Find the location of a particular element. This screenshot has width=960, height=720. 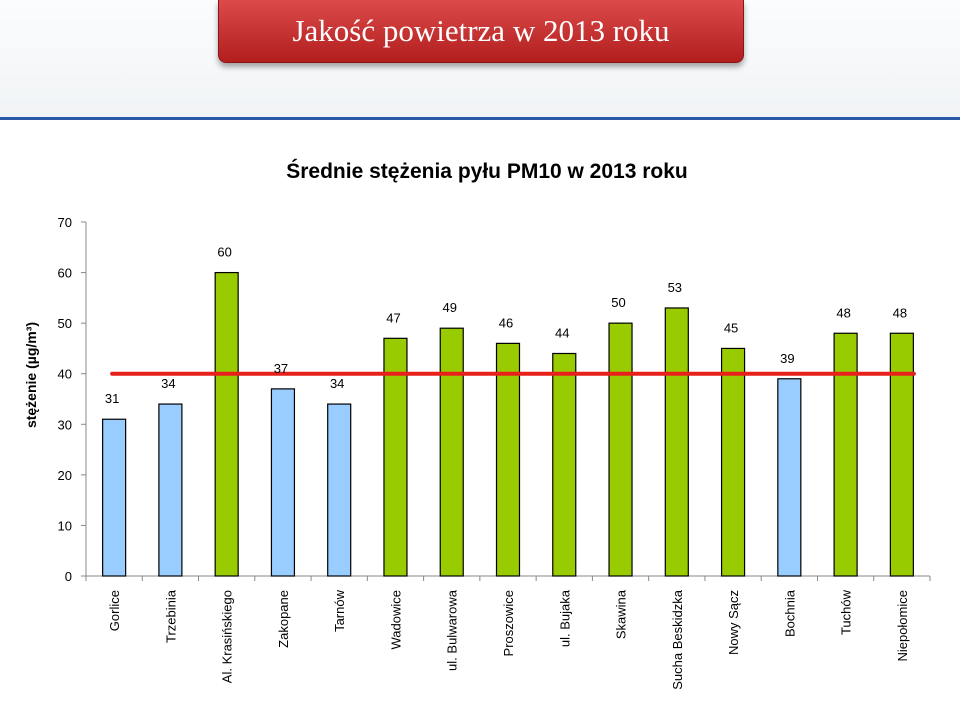

category-label: Proszowice is located at coordinates (508, 623).